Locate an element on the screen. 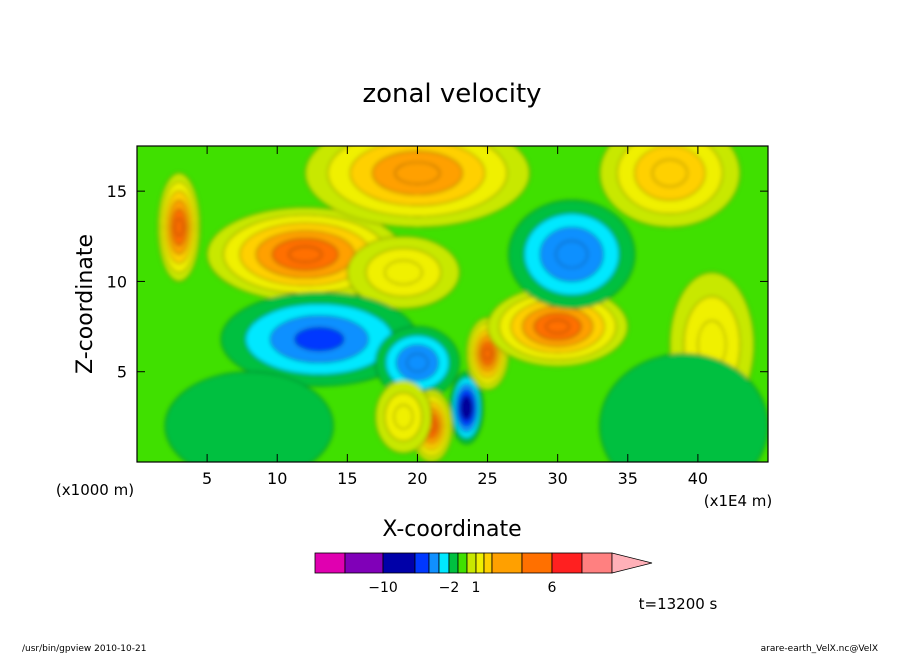 The height and width of the screenshot is (654, 904). colorbar-extension is located at coordinates (632, 563).